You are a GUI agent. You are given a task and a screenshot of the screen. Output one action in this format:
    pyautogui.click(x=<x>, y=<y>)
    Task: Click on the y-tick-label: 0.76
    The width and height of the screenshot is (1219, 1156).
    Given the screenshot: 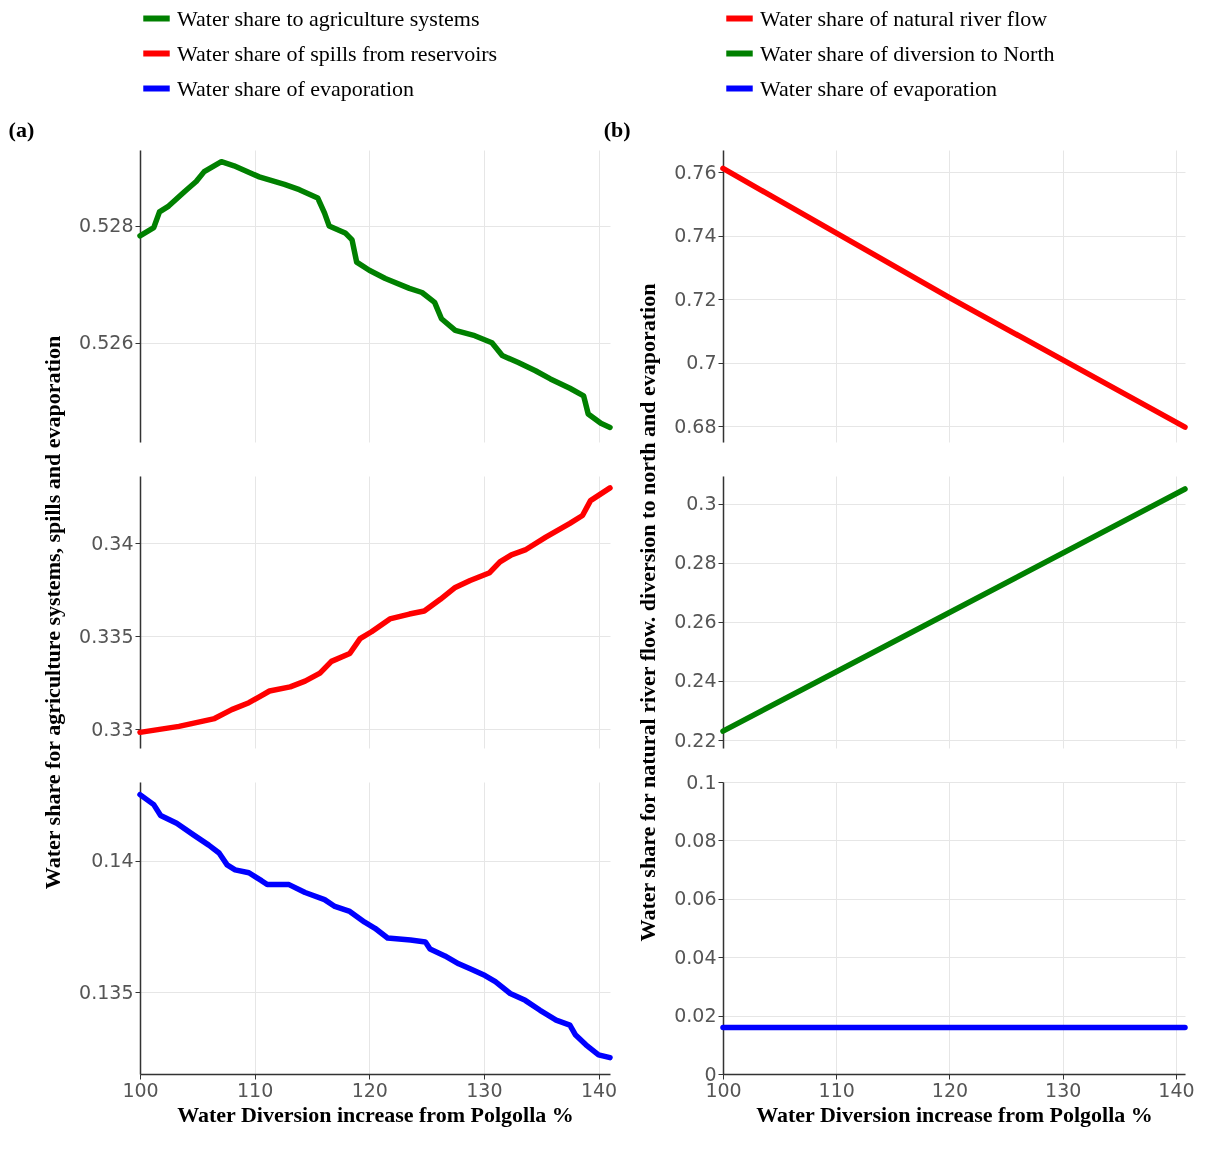 What is the action you would take?
    pyautogui.click(x=695, y=171)
    